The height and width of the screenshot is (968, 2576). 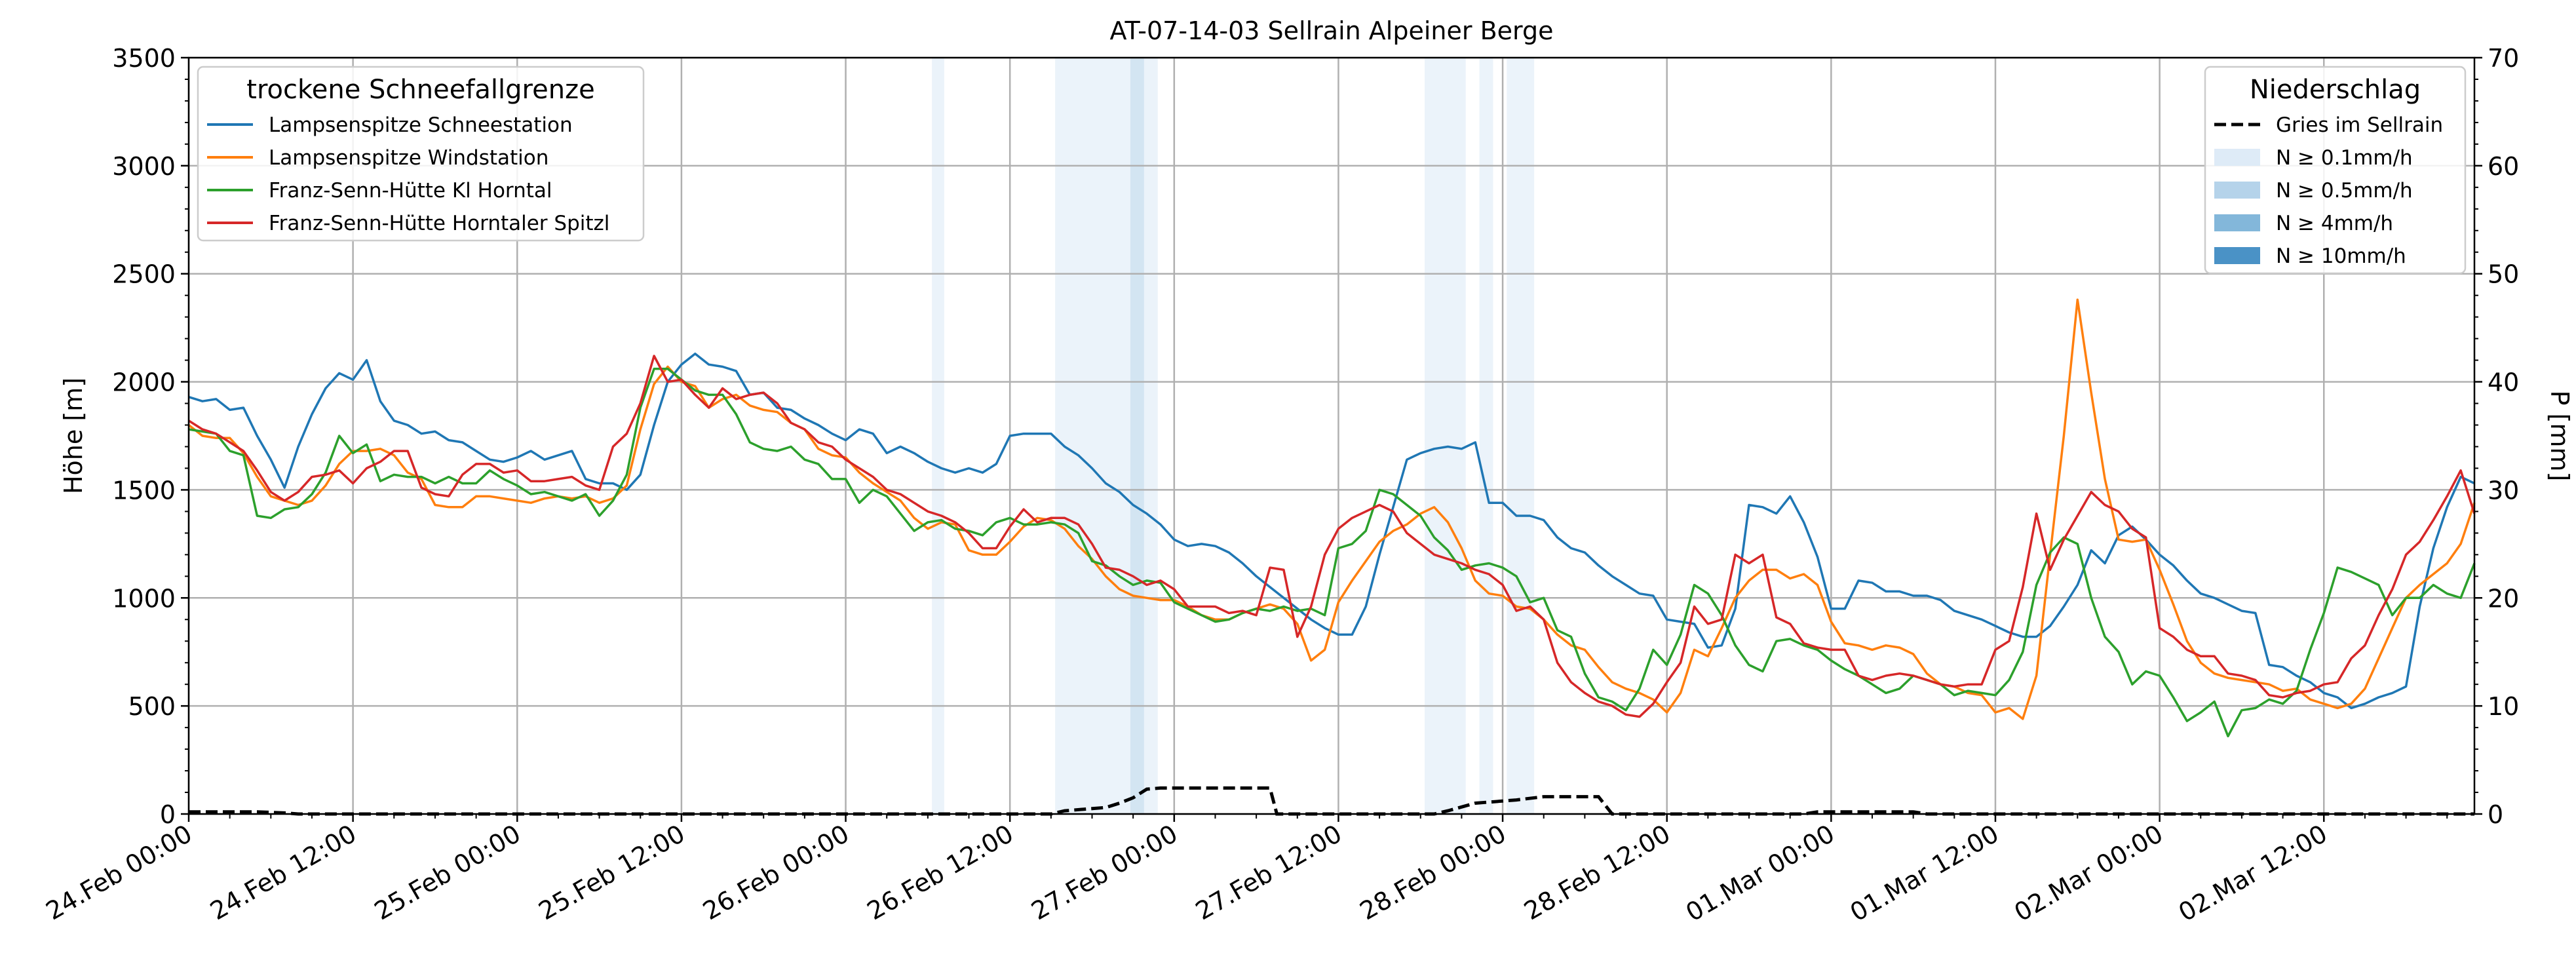 What do you see at coordinates (2344, 191) in the screenshot?
I see `legend-precip-label-3: N ≥ 0.5mm/h` at bounding box center [2344, 191].